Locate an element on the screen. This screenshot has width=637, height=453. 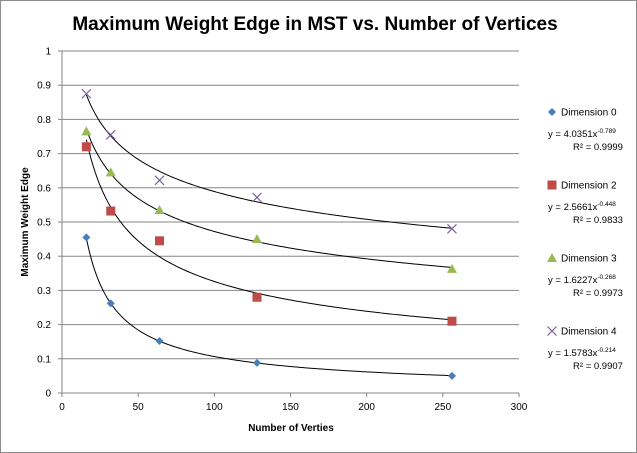
trendline-r2-3: R² = 0.9907 is located at coordinates (598, 366).